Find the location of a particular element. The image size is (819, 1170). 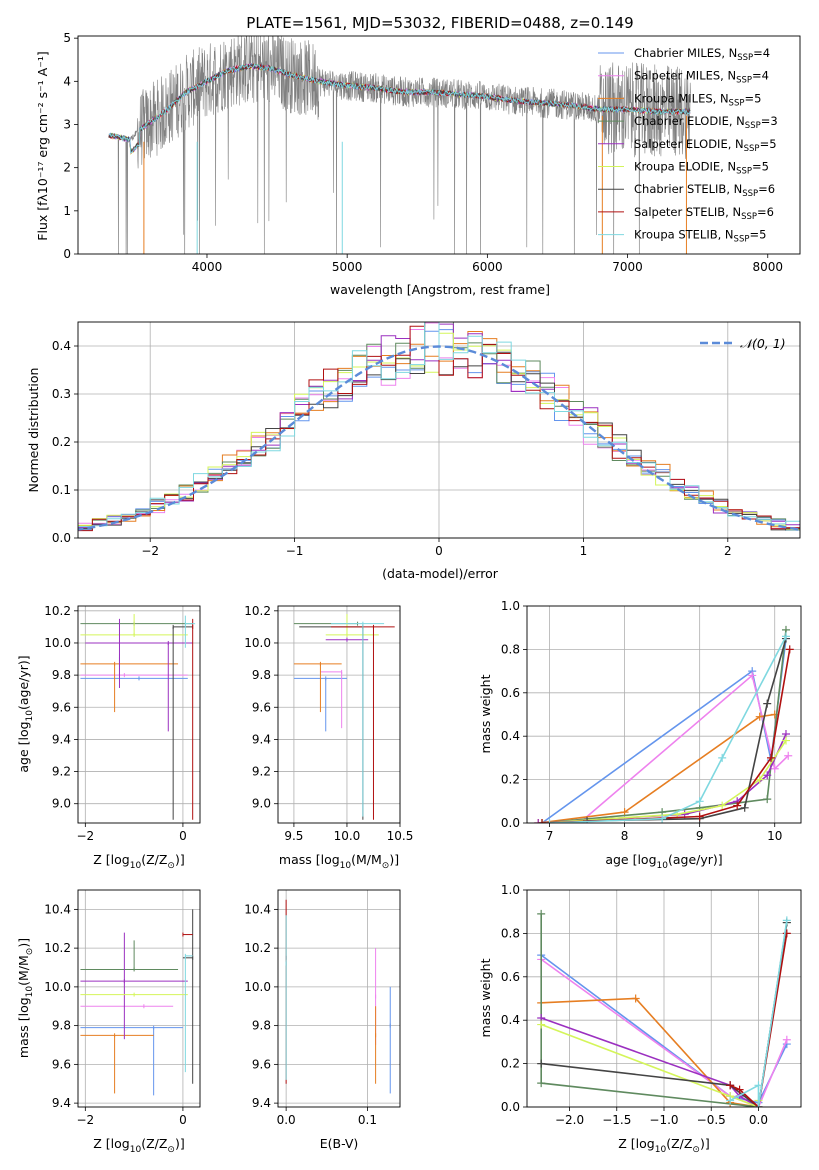

axes-frame-mass-vs-Z is located at coordinates (139, 998).